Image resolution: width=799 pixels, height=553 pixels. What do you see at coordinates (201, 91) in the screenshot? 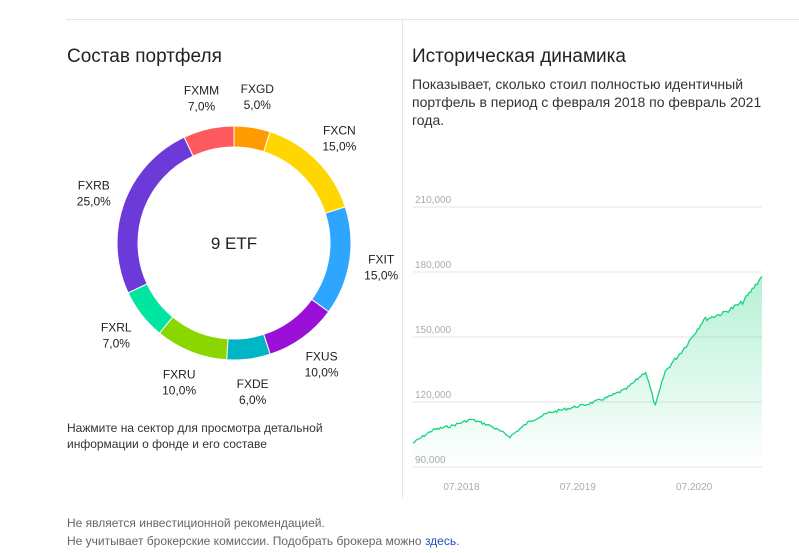
I see `slice-label-name: FXMM` at bounding box center [201, 91].